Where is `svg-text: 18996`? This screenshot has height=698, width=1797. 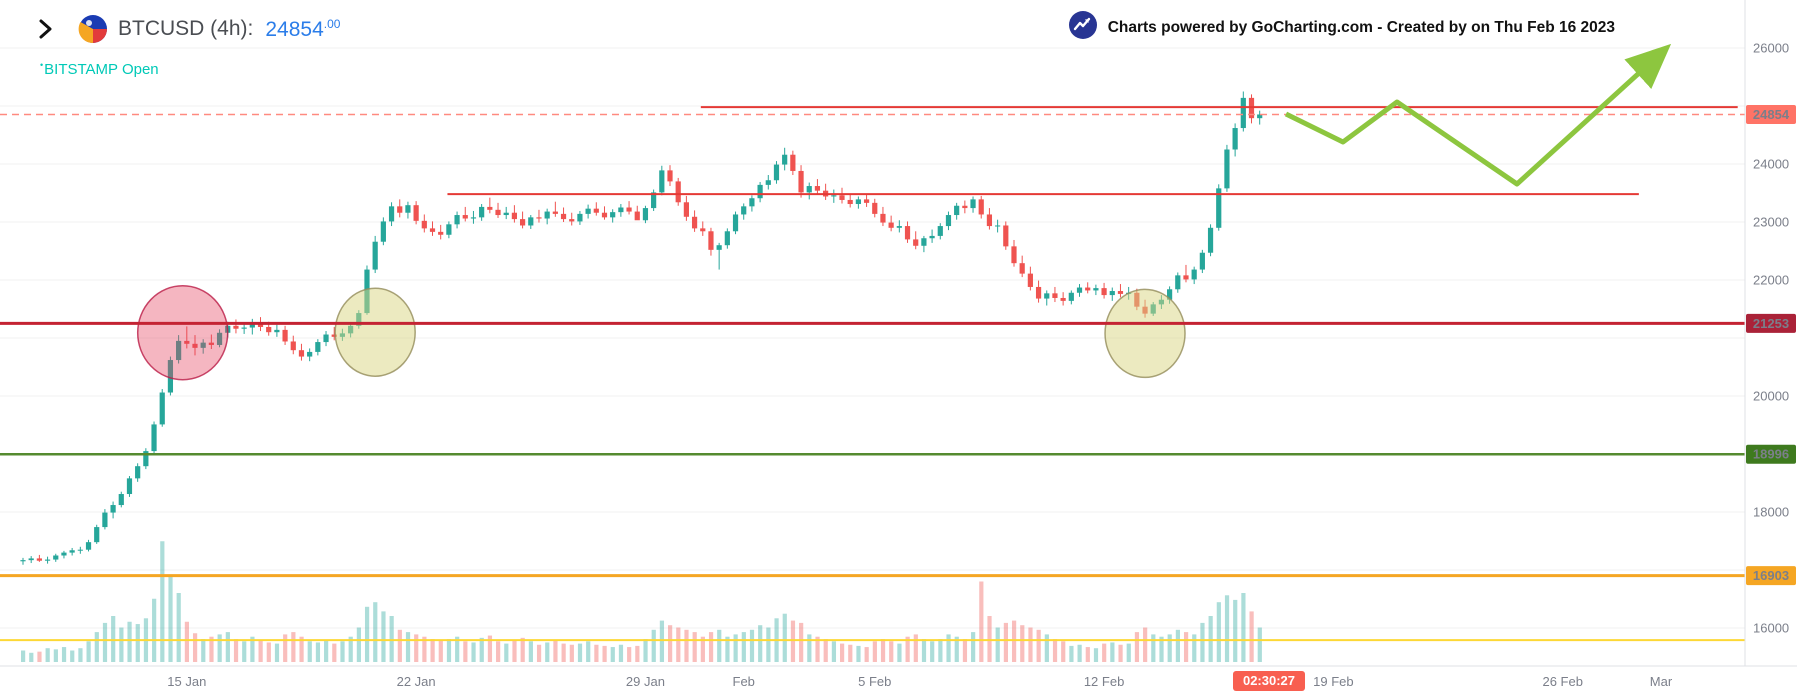 svg-text: 18996 is located at coordinates (1771, 454).